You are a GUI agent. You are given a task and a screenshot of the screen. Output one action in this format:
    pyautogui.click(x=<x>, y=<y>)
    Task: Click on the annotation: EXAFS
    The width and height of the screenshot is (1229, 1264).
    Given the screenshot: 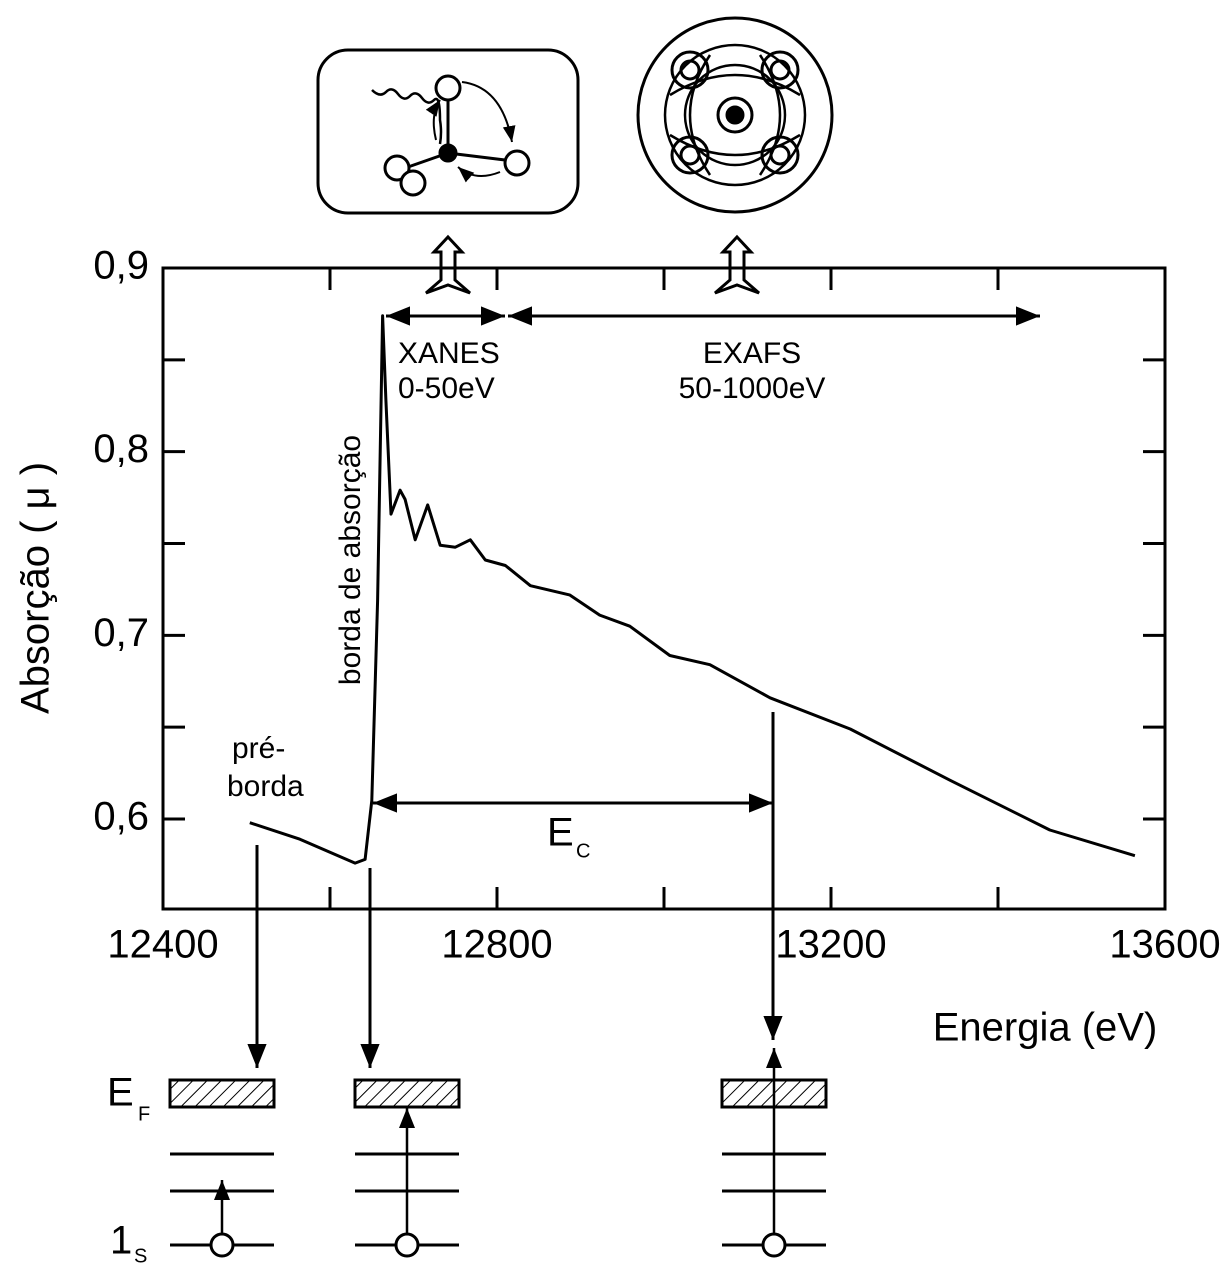 What is the action you would take?
    pyautogui.click(x=752, y=353)
    